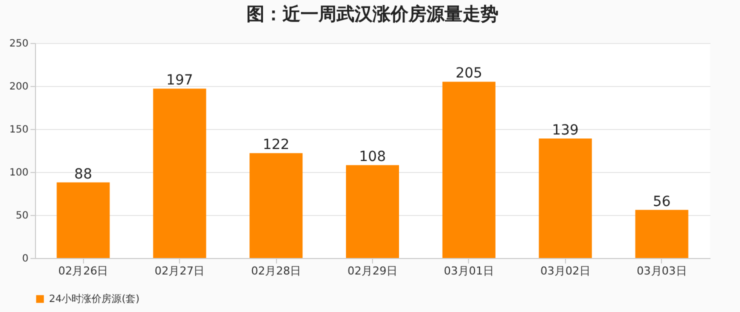  I want to click on x-tick-label: 03月01日, so click(469, 271).